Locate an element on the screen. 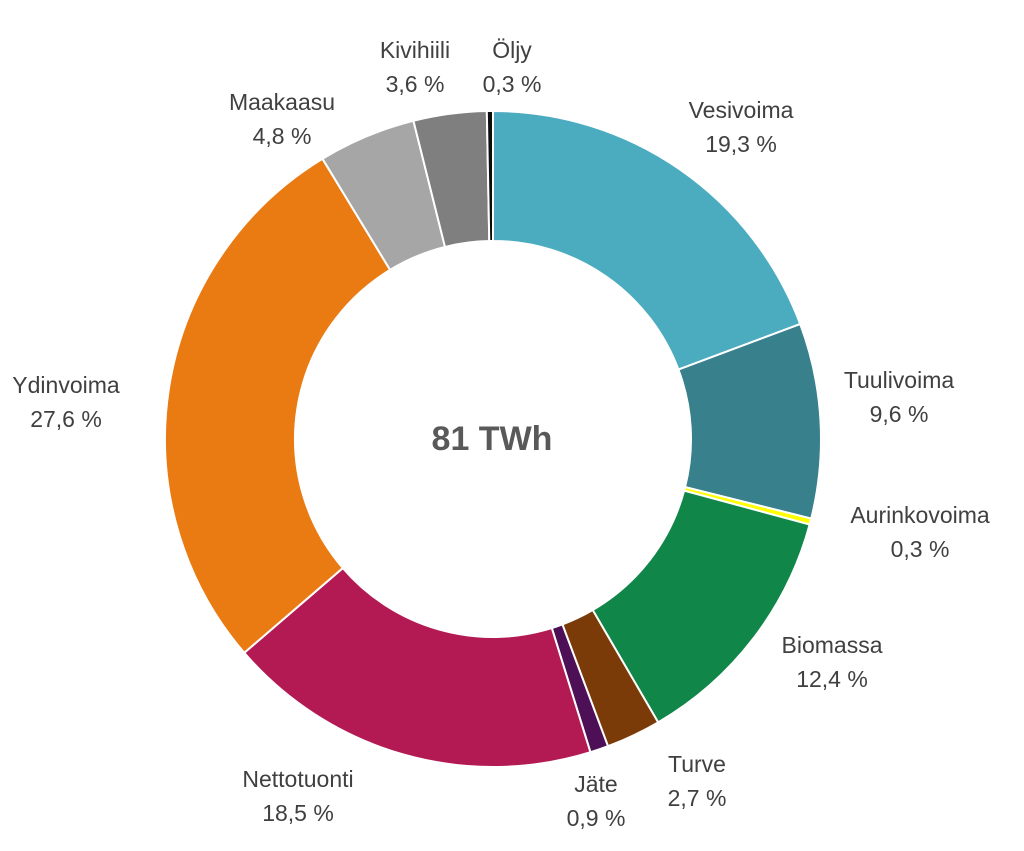  slice-value-label: 4,8 % is located at coordinates (282, 136).